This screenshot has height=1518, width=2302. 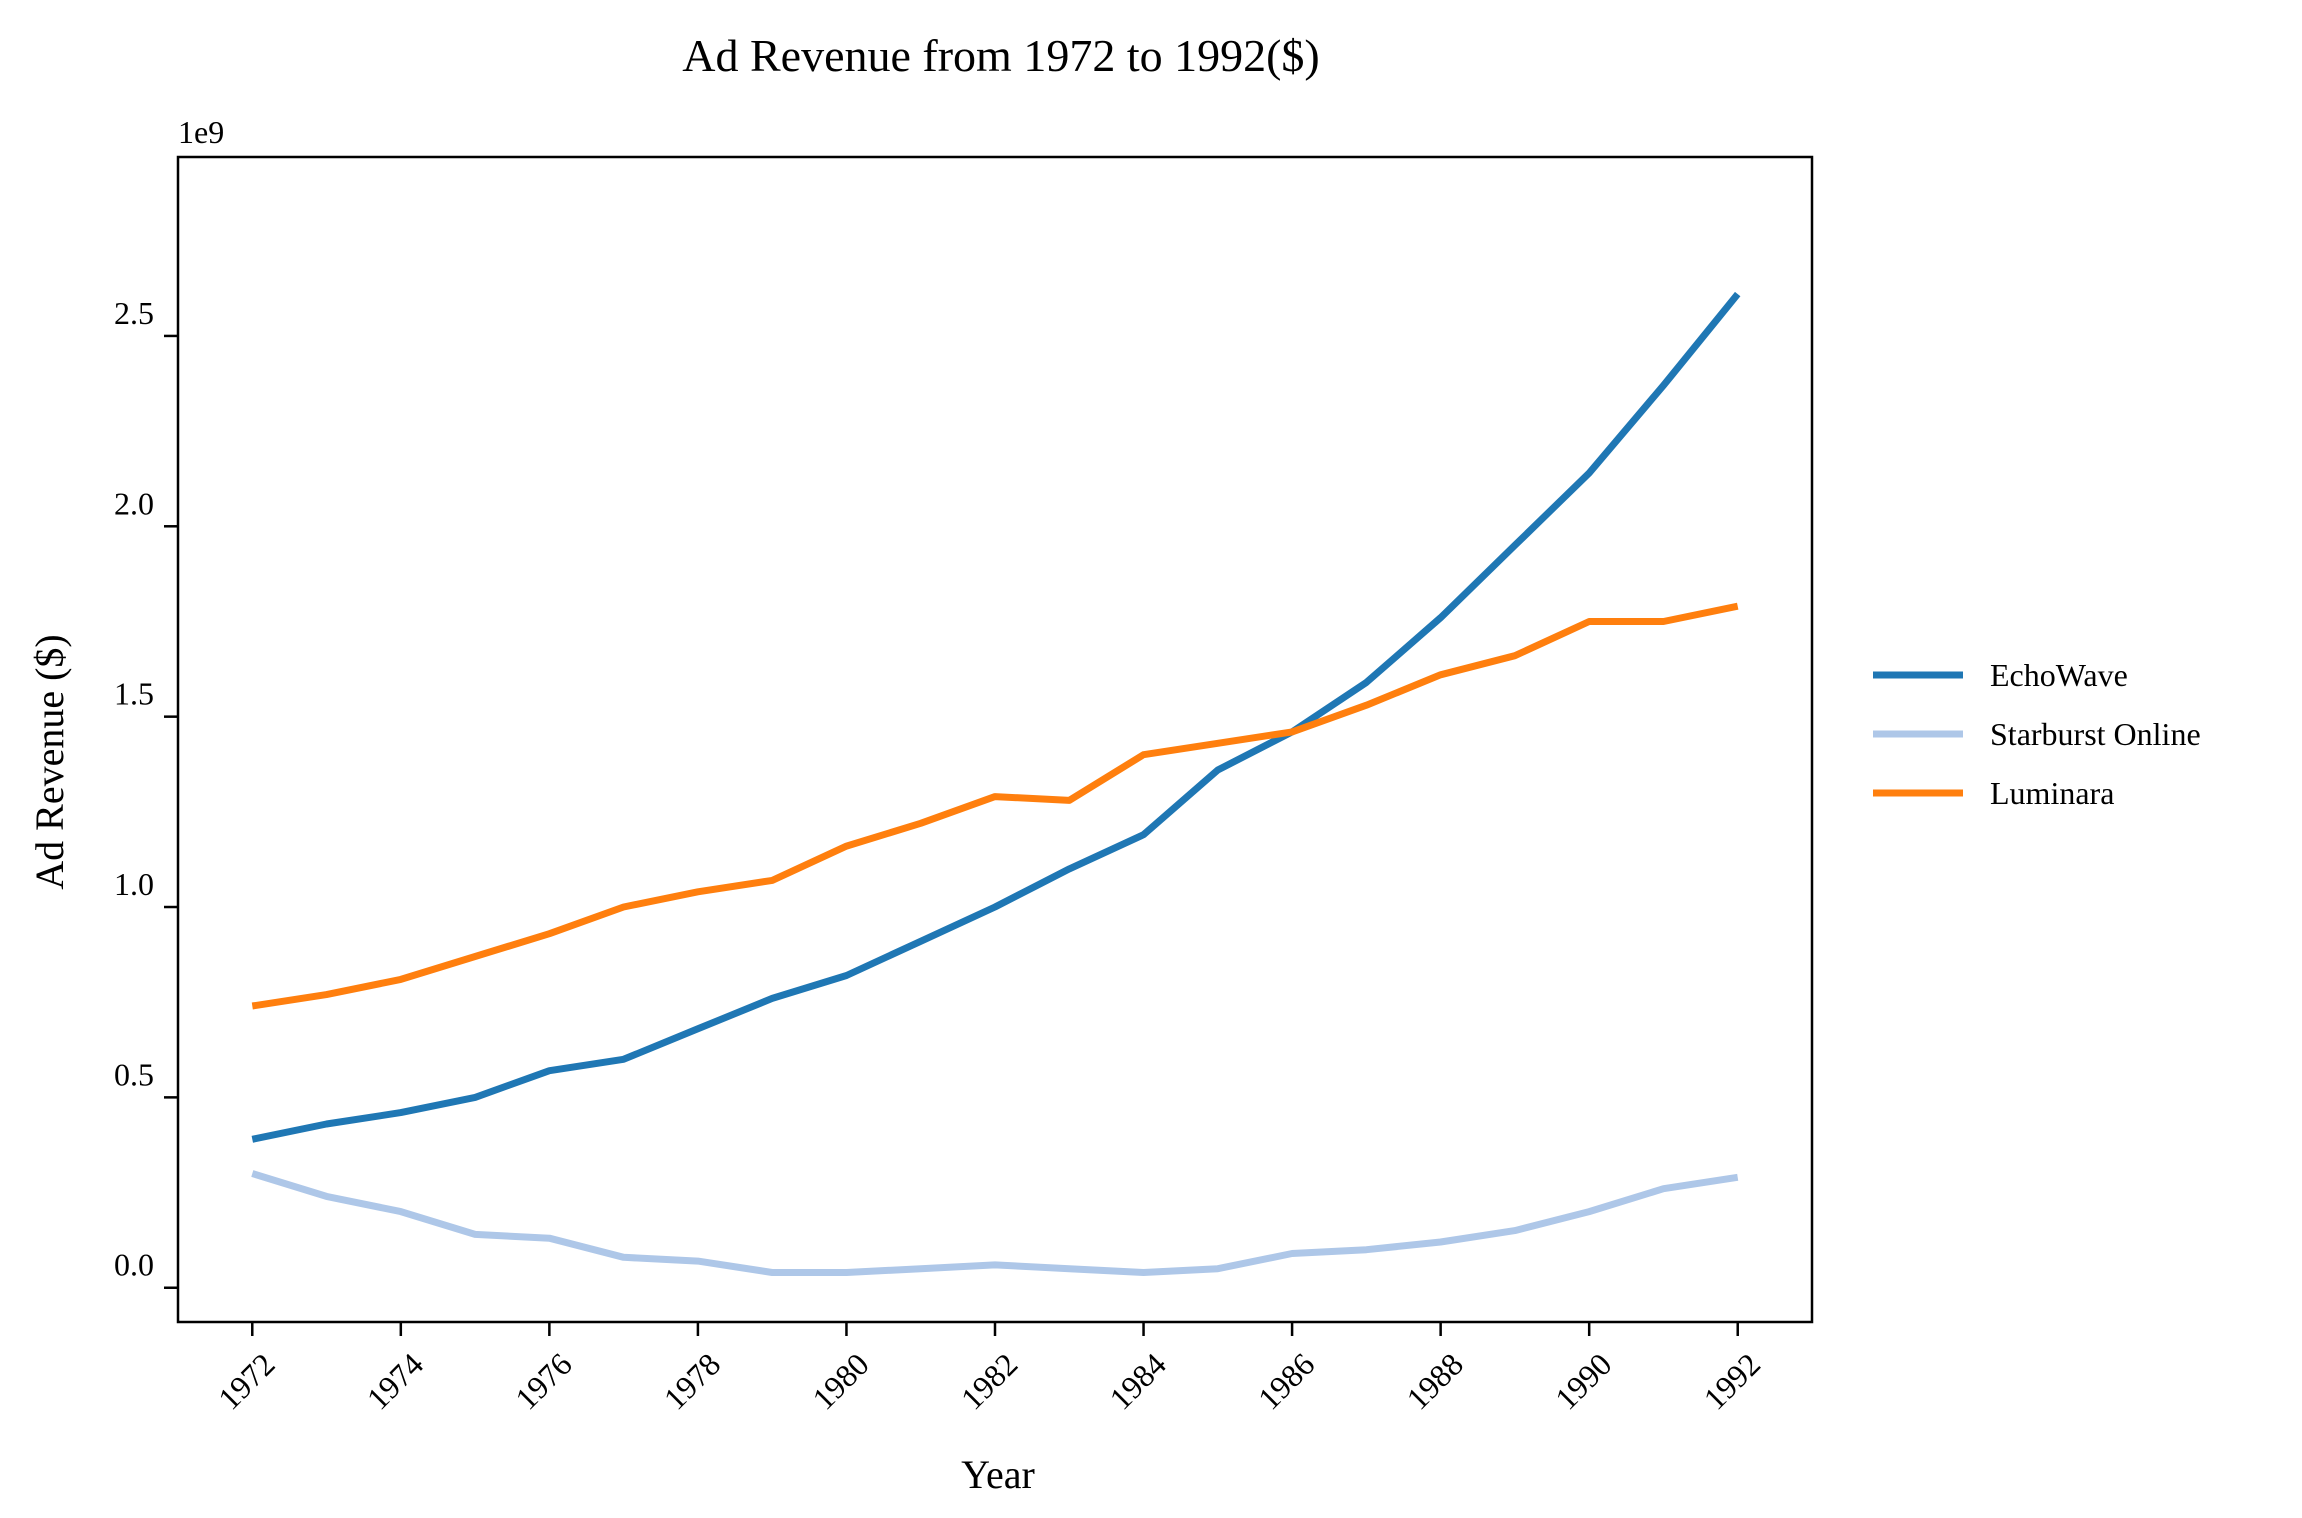 I want to click on x-tick-label: 1980, so click(x=840, y=1381).